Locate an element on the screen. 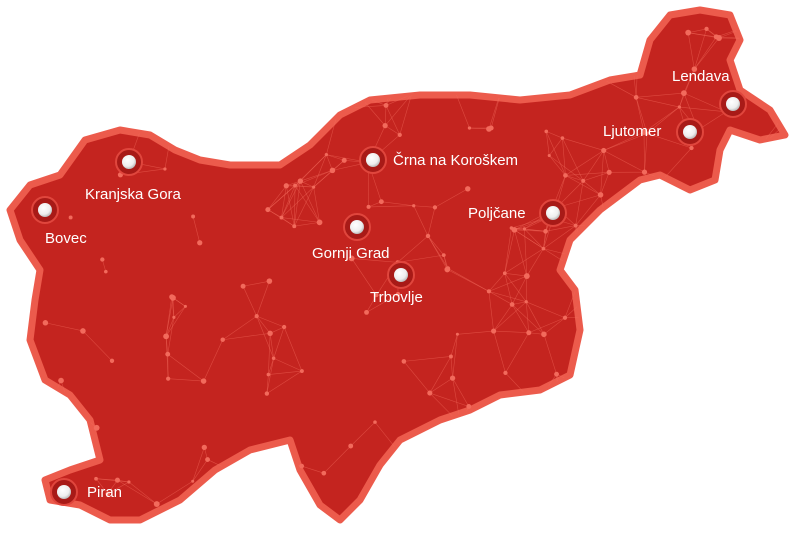 This screenshot has height=533, width=800. city-marker-bovec is located at coordinates (45, 210).